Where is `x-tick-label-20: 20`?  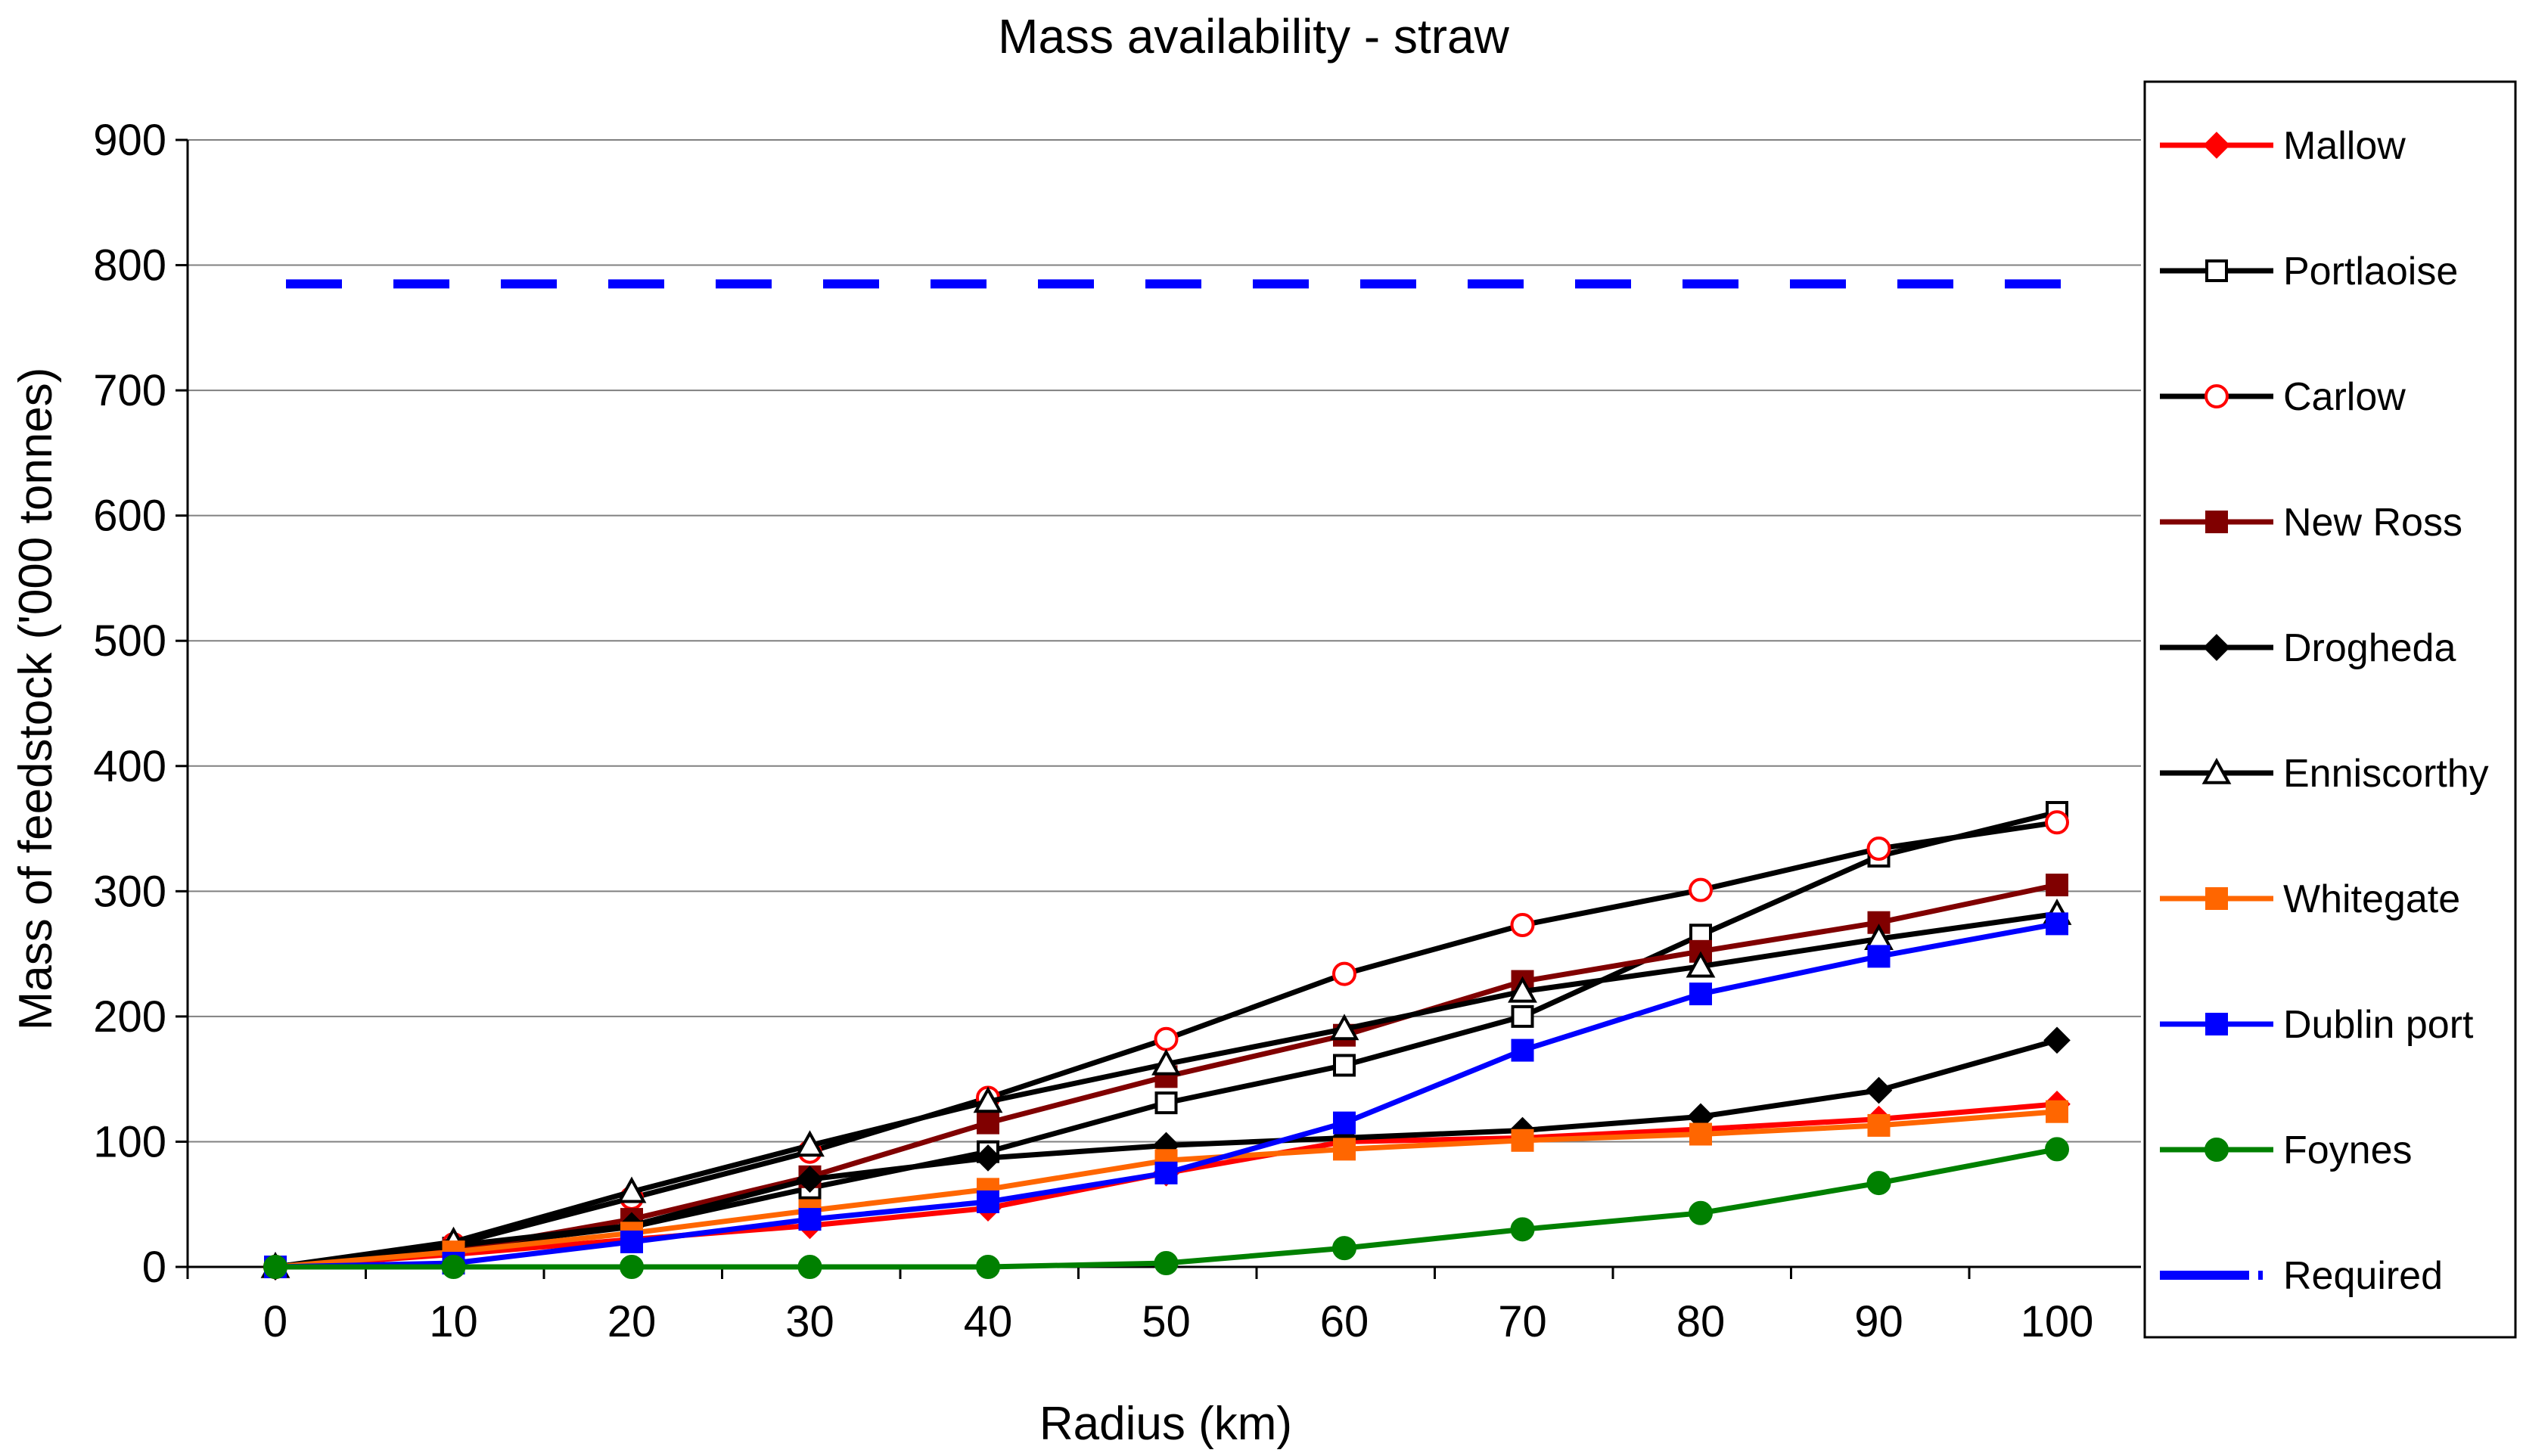 x-tick-label-20: 20 is located at coordinates (632, 1321).